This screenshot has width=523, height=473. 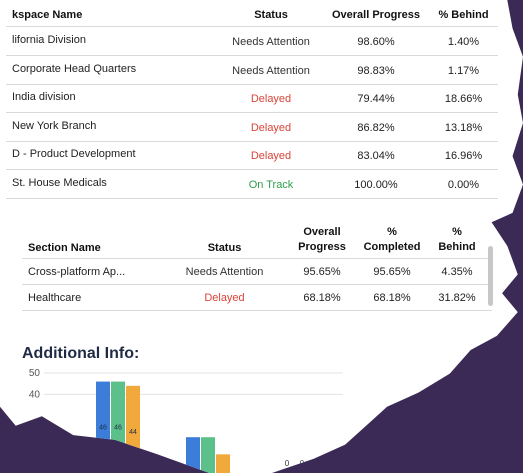 What do you see at coordinates (186, 420) in the screenshot?
I see `additional-info-chart: 50 40 46 46 44 0 0 0` at bounding box center [186, 420].